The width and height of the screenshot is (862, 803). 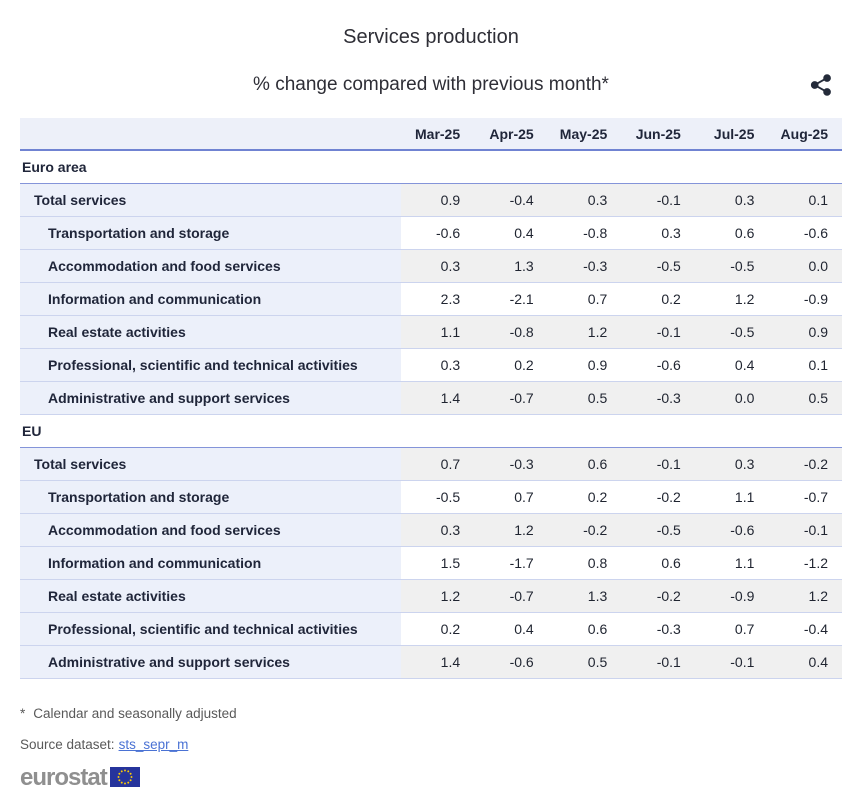 I want to click on value-cell: -1.7, so click(x=511, y=563).